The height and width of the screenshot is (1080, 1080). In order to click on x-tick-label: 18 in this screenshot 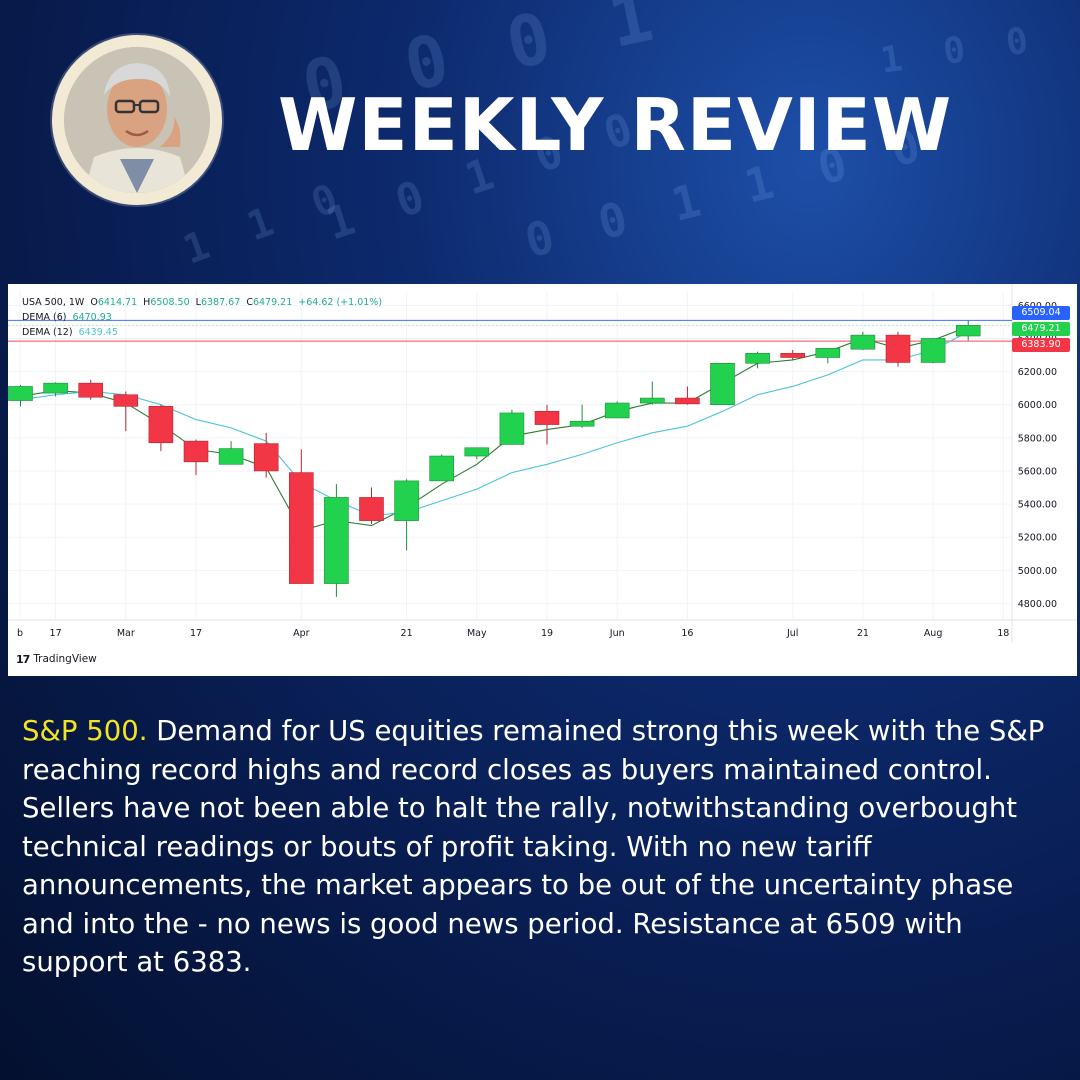, I will do `click(1003, 633)`.